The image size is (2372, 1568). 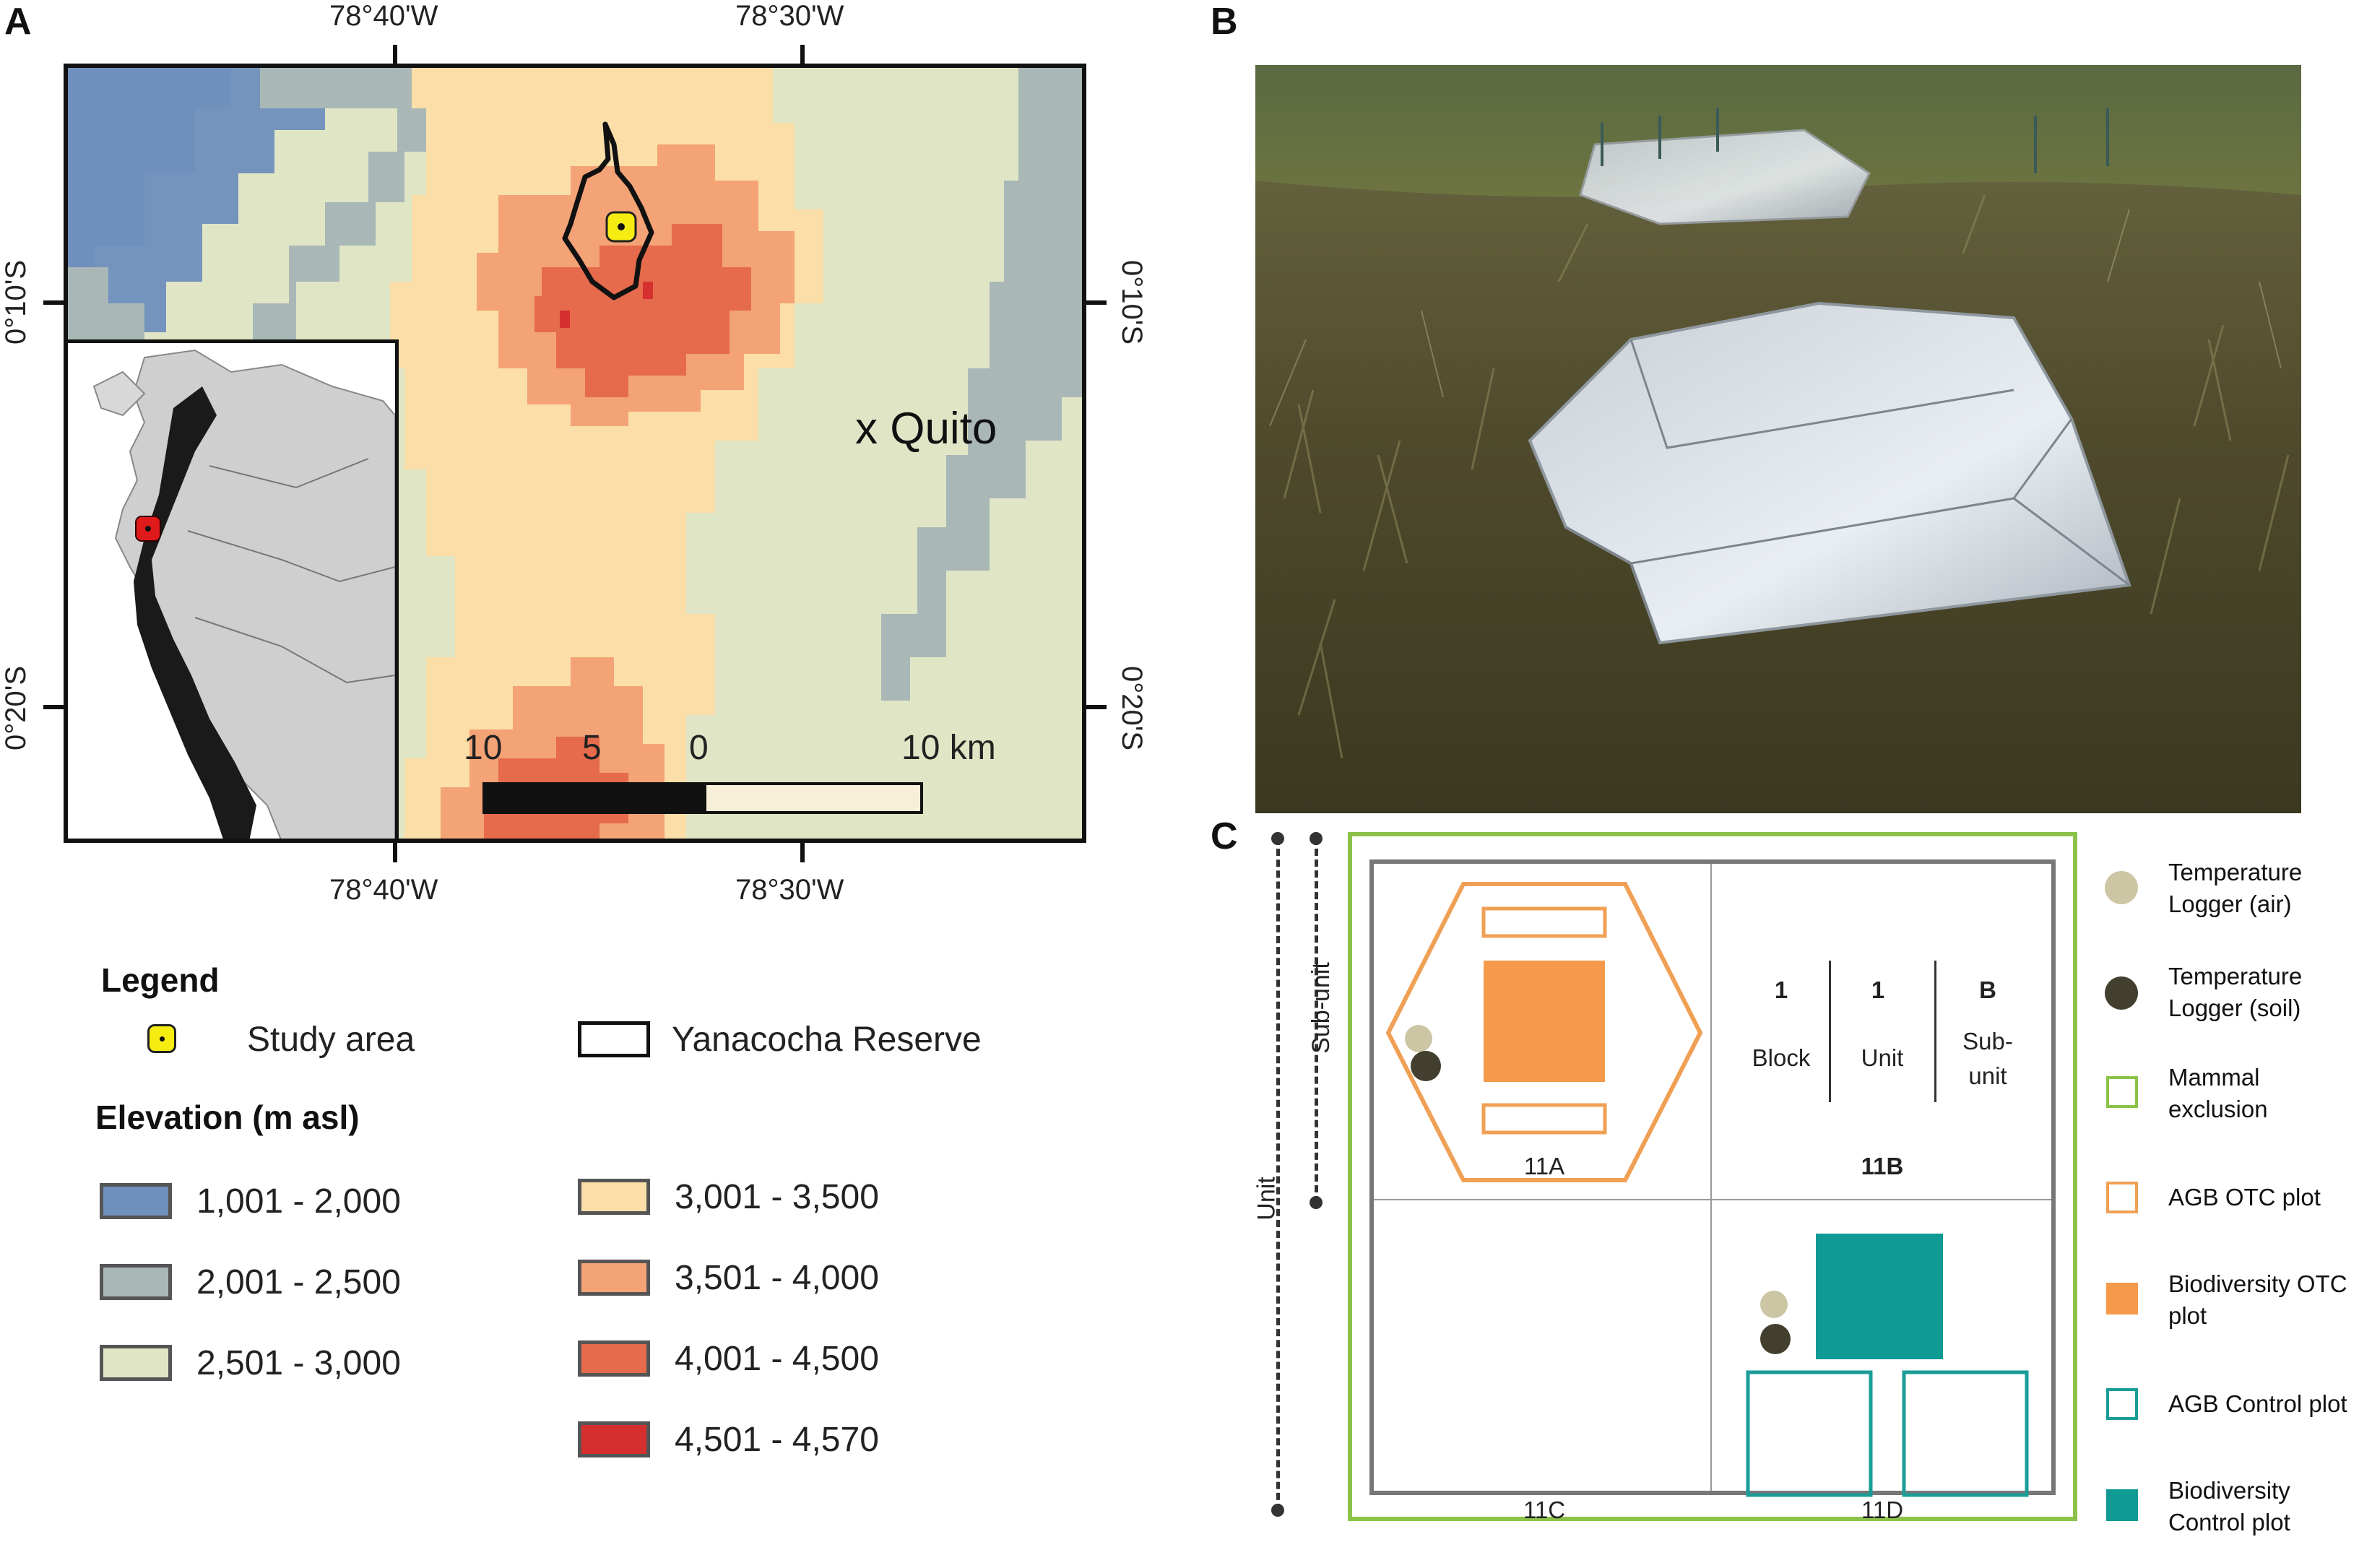 What do you see at coordinates (1965, 1433) in the screenshot?
I see `agb-control-plot-right` at bounding box center [1965, 1433].